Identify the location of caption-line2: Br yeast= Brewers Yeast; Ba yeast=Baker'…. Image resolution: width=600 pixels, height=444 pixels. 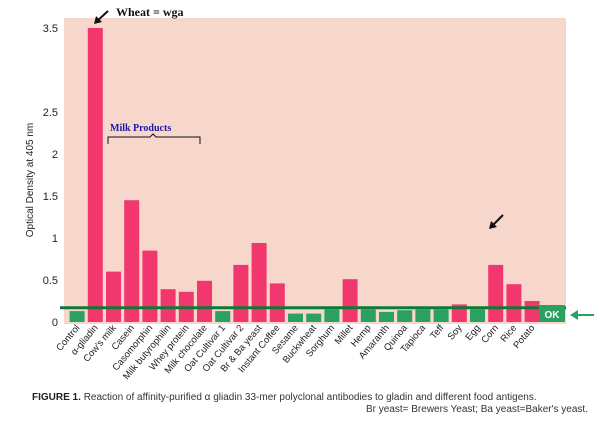
(476, 409).